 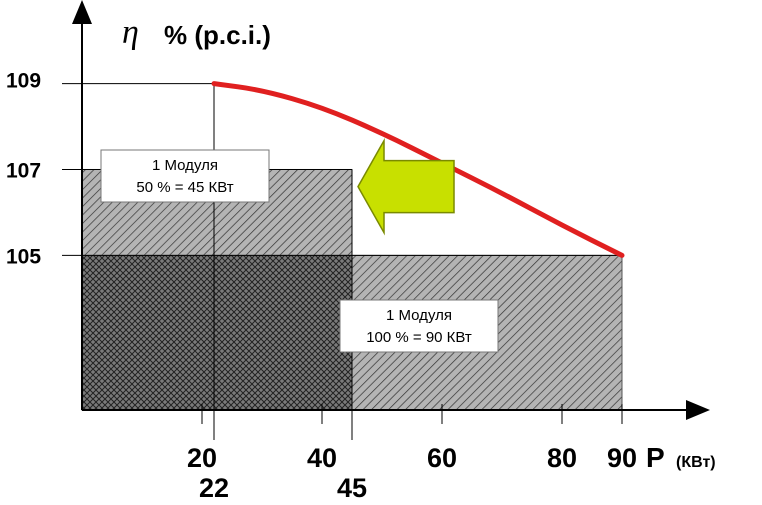 I want to click on label-box-module-full-load: 1 Модуля 100 % = 90 КВт, so click(x=419, y=326).